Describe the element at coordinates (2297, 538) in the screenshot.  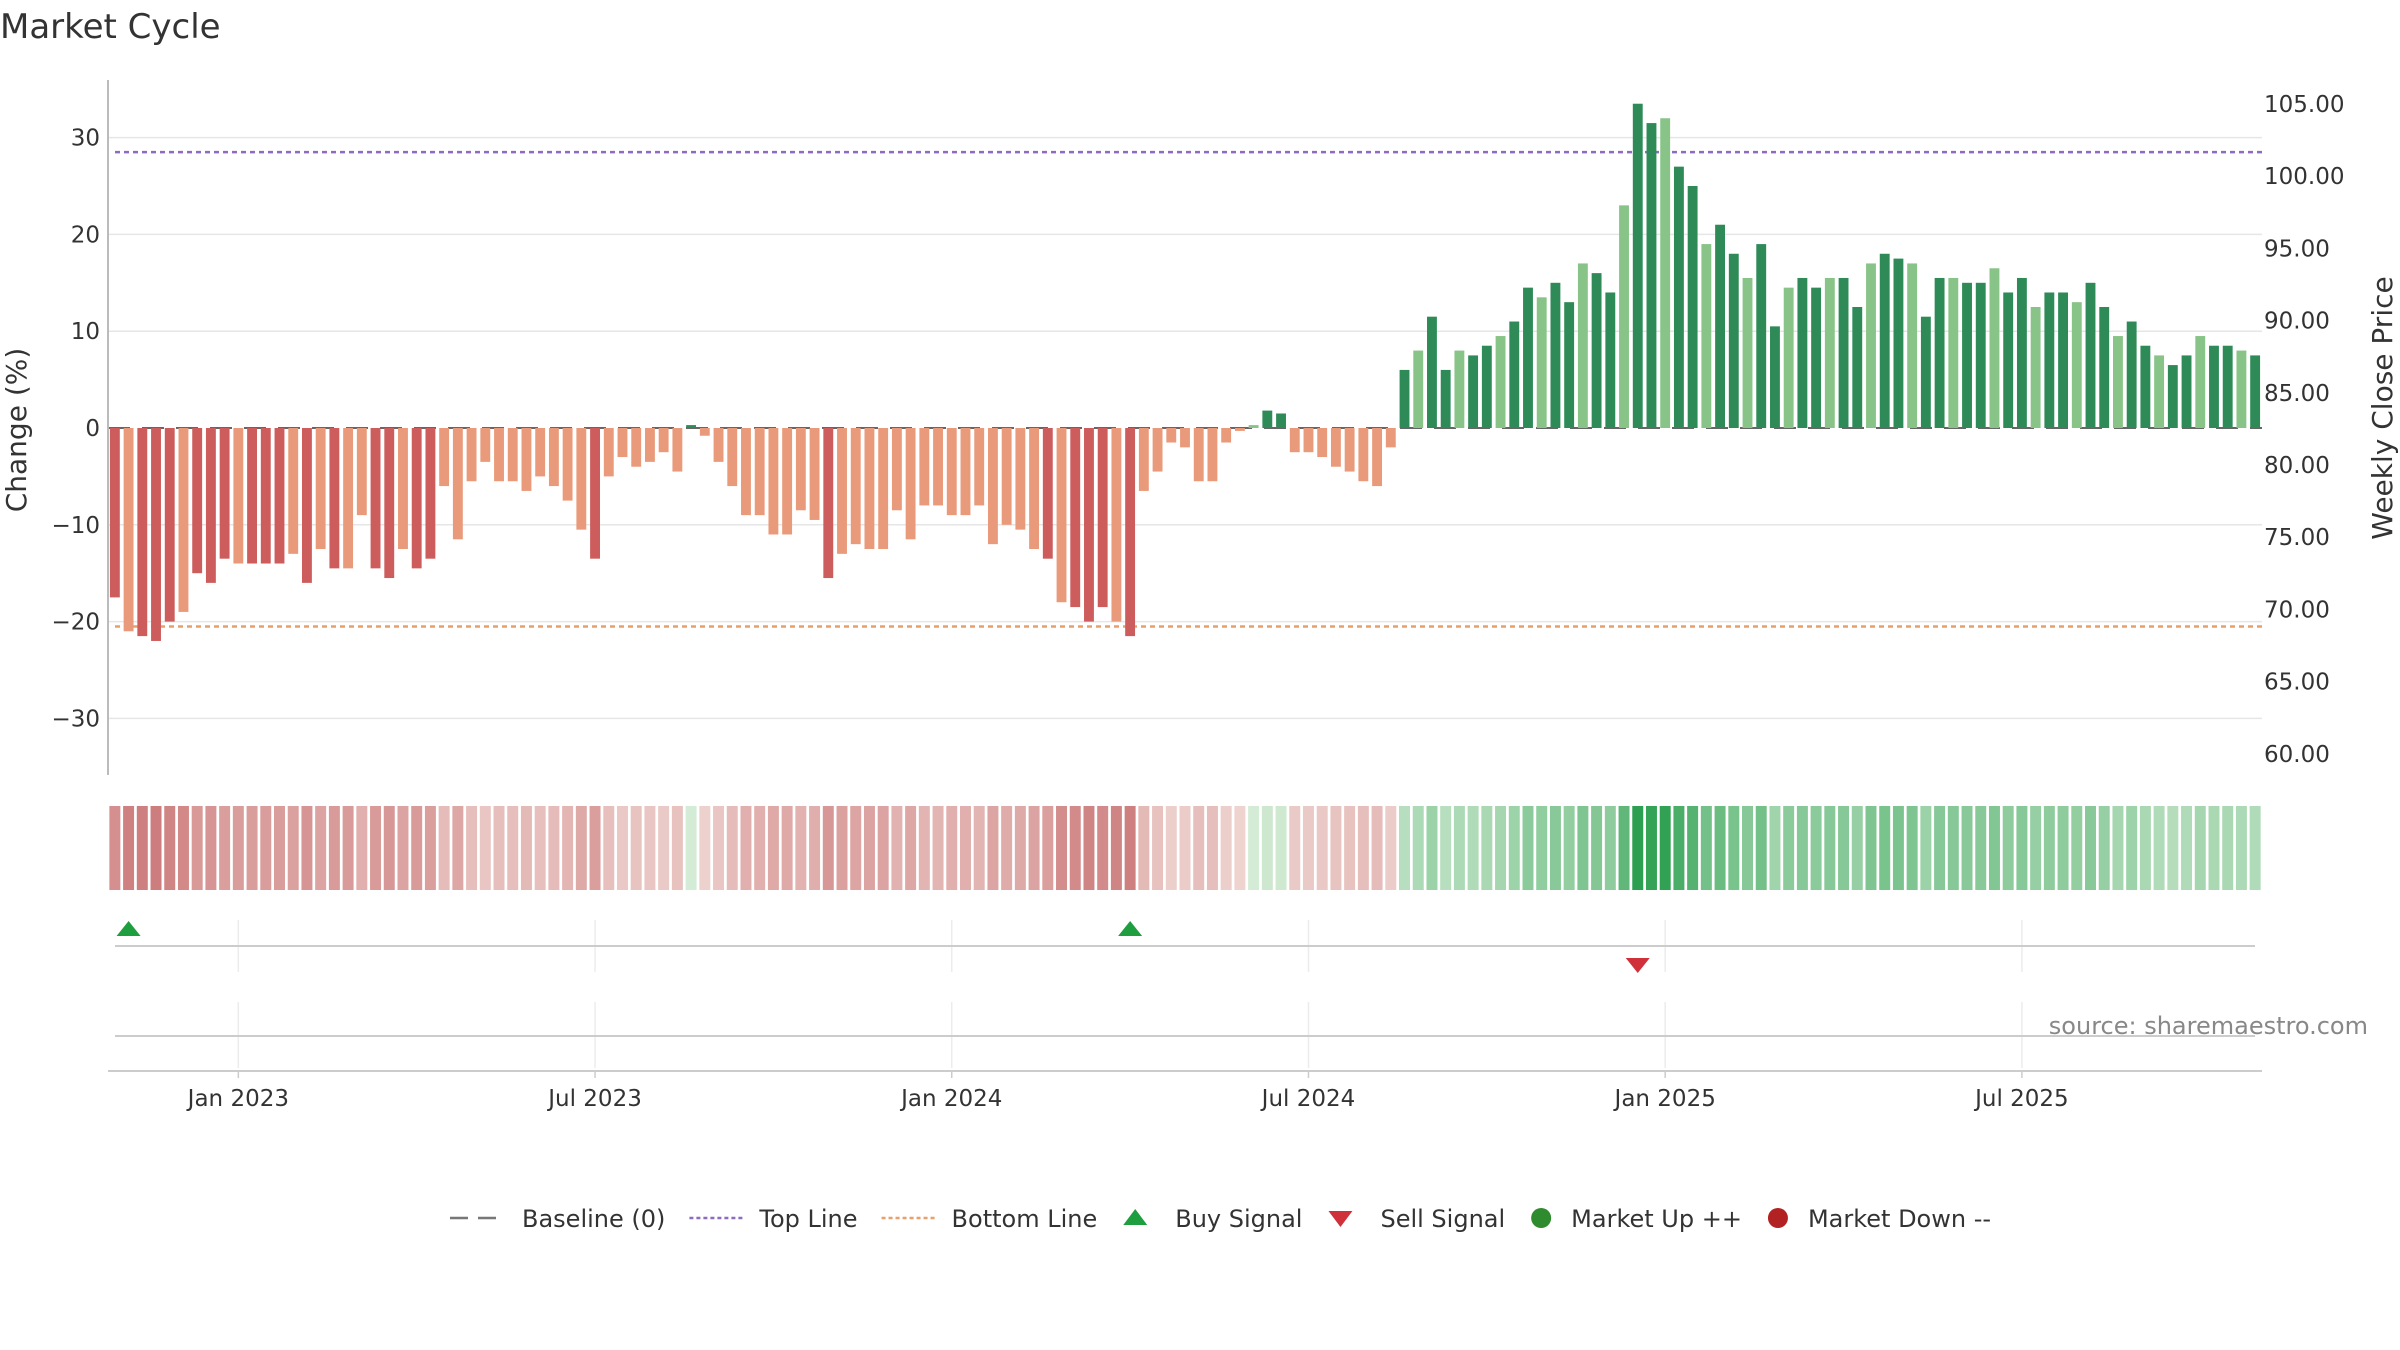
I see `y2-tick-label: 75.00` at that location.